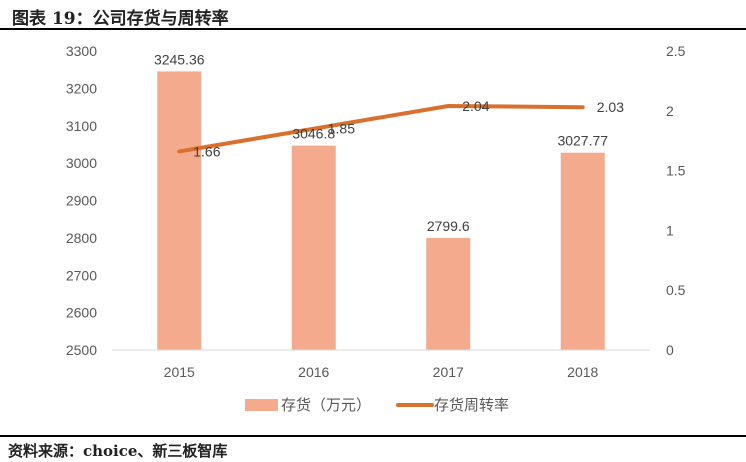 This screenshot has height=462, width=746. Describe the element at coordinates (120, 19) in the screenshot. I see `figure-title: 图表 19：公司存货与周转率` at that location.